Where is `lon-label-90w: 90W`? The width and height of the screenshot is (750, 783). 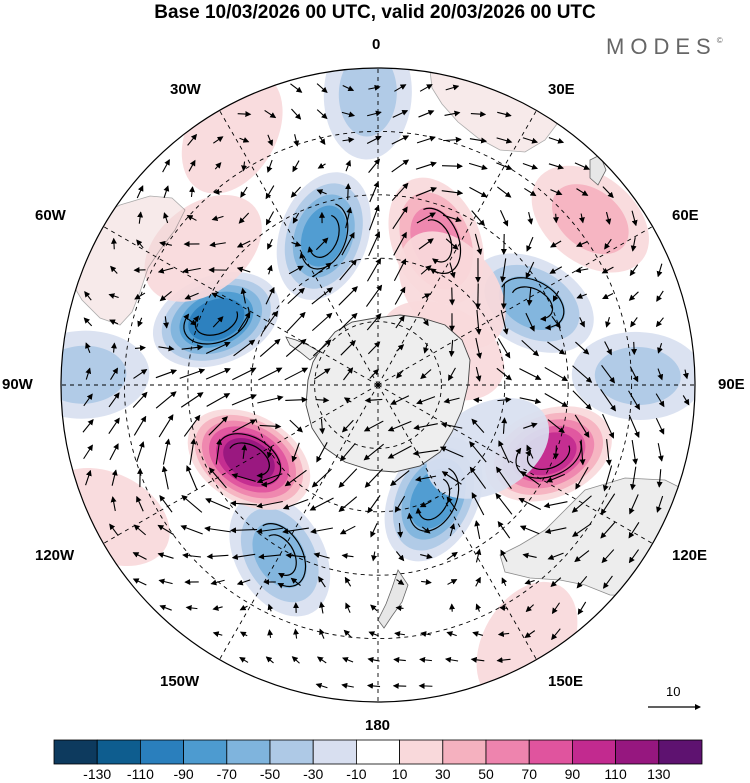
lon-label-90w: 90W is located at coordinates (17, 384).